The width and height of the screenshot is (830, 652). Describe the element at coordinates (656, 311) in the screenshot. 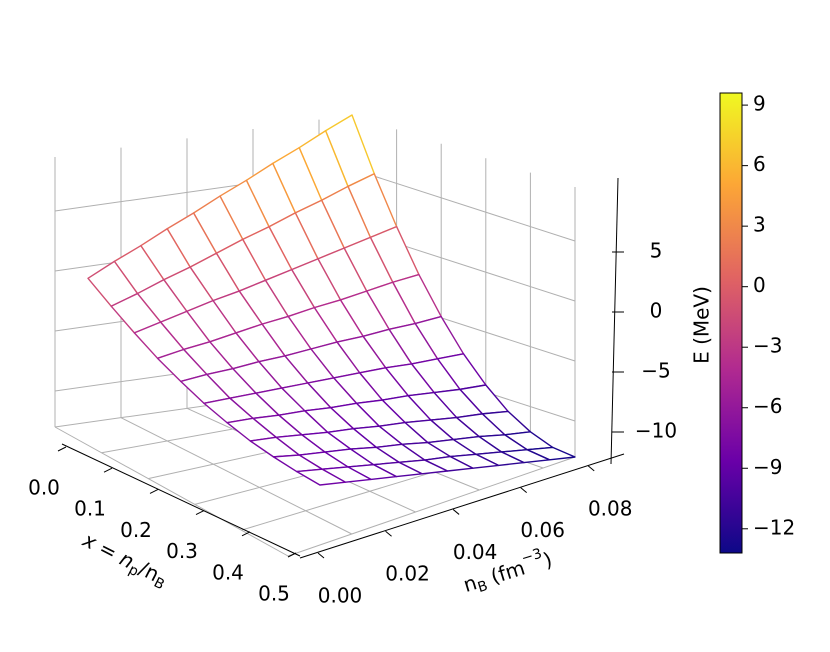

I see `z-tick-label: 0` at that location.